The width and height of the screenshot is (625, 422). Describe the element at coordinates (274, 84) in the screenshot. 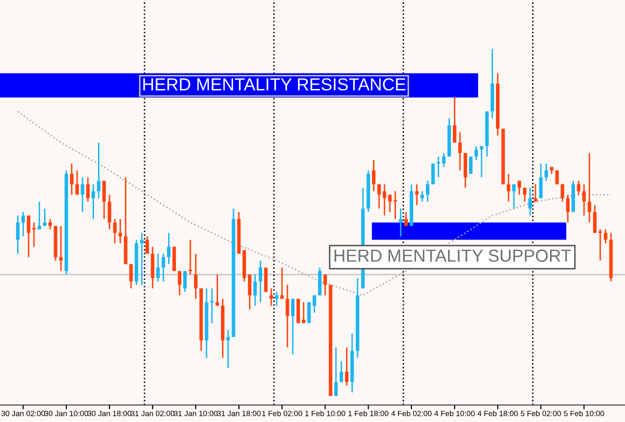

I see `annotation: HERD MENTALITY RESISTANCE` at that location.